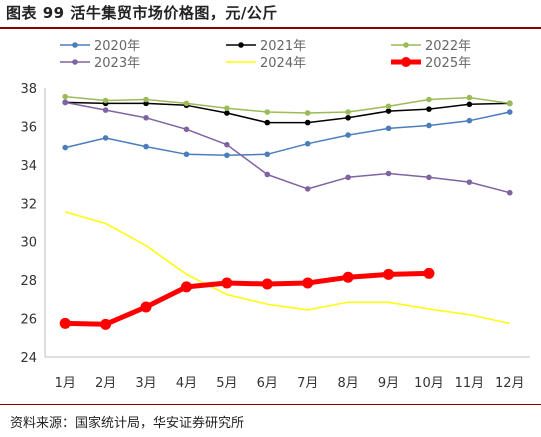 The width and height of the screenshot is (541, 437). Describe the element at coordinates (28, 358) in the screenshot. I see `y-tick-label: 24` at that location.